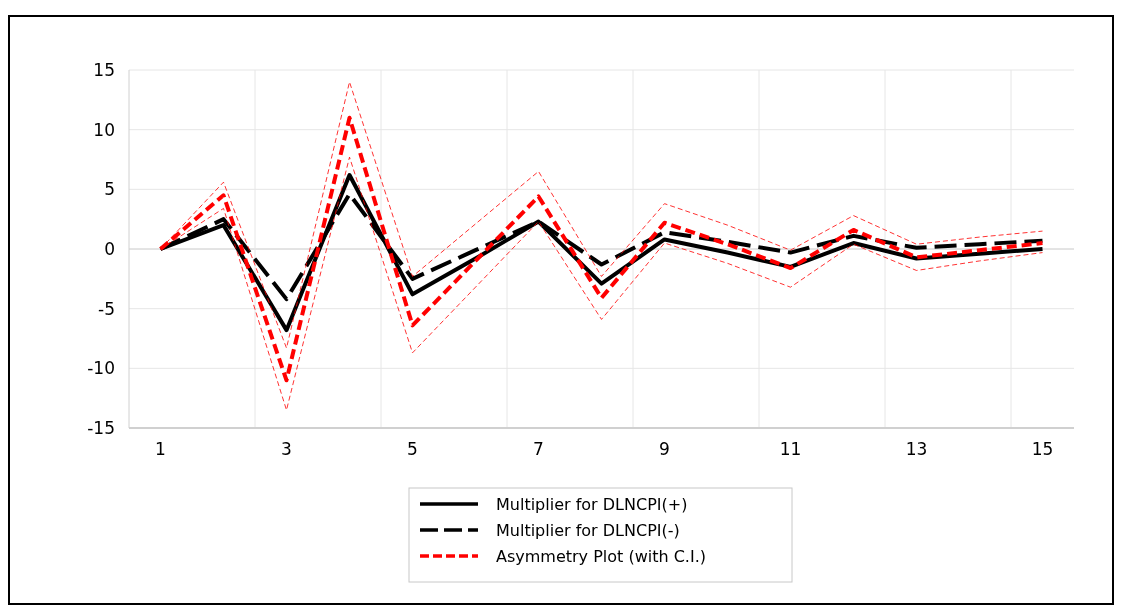 The image size is (1122, 613). I want to click on x-tick-label: 11, so click(790, 449).